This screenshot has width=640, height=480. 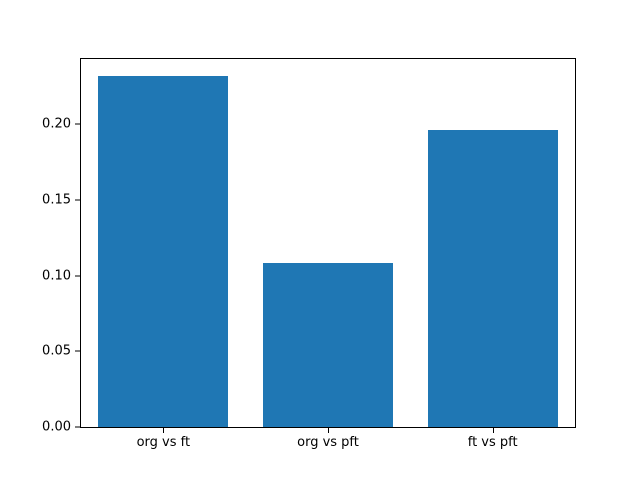 What do you see at coordinates (56, 276) in the screenshot?
I see `y-tick-label: 0.10` at bounding box center [56, 276].